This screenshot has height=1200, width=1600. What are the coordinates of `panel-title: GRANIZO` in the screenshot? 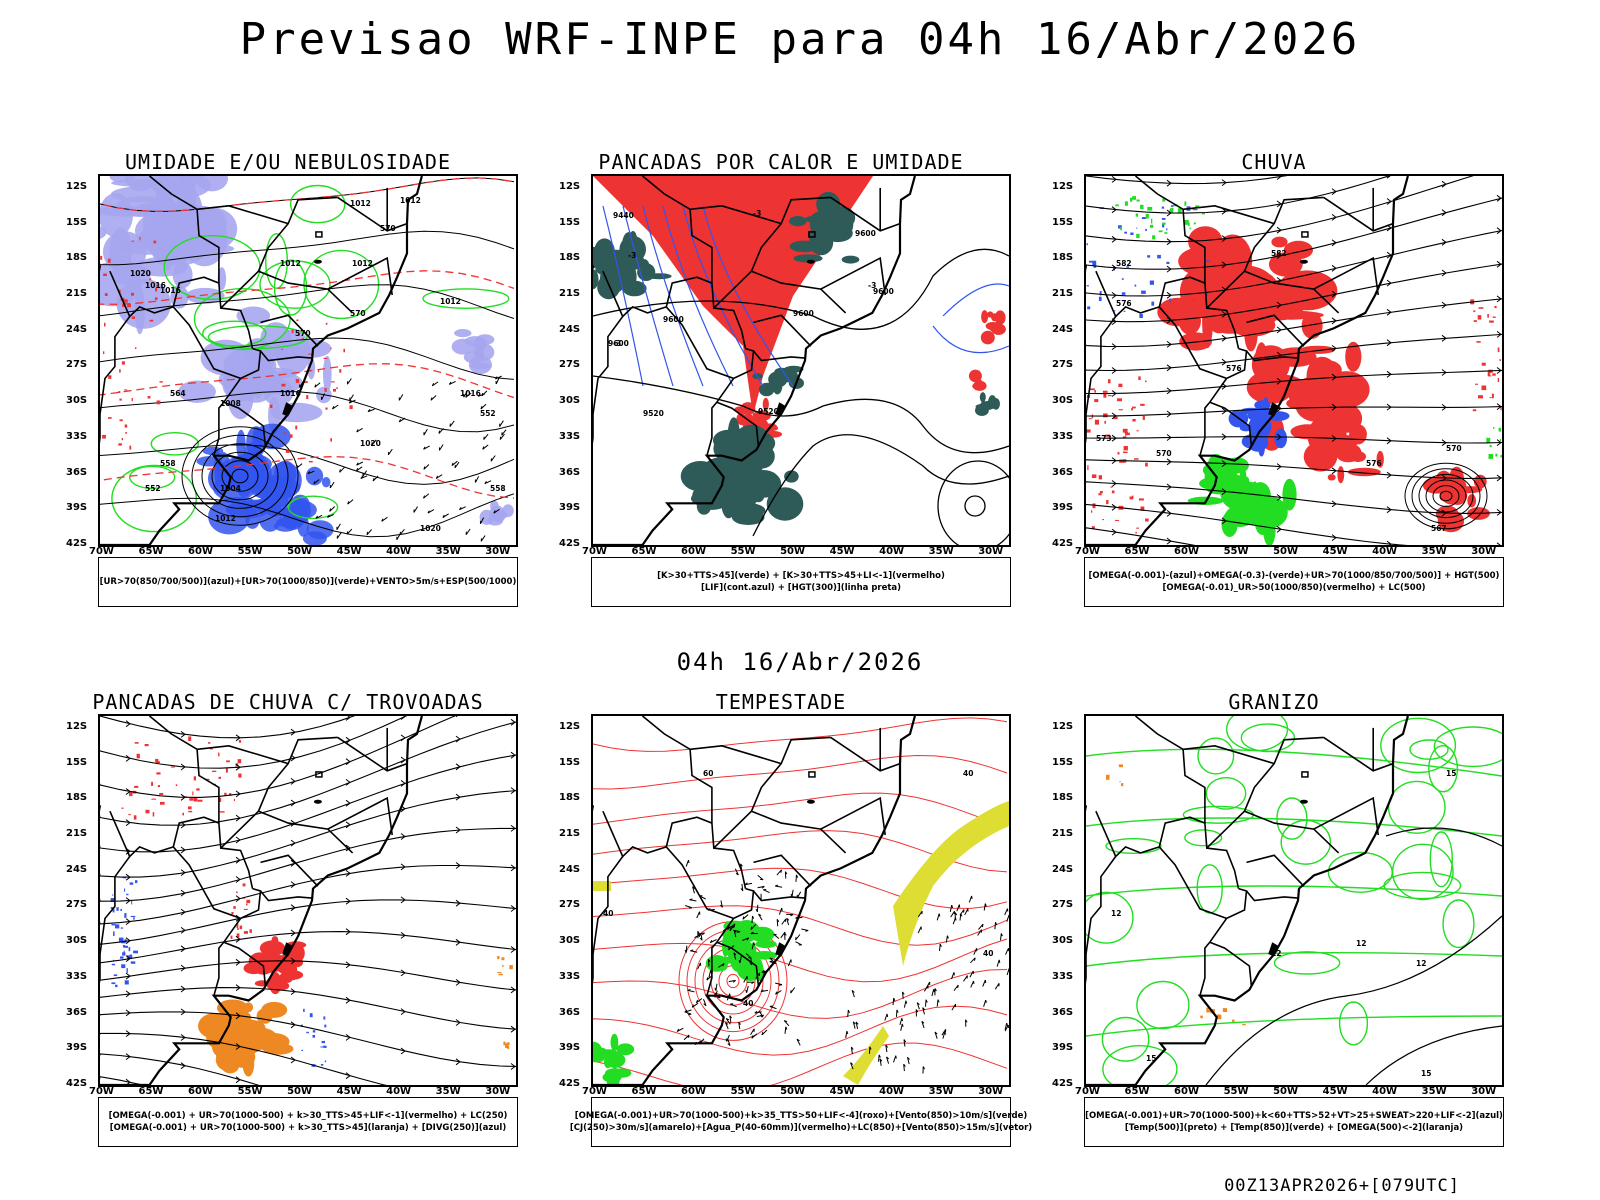 It's located at (1274, 702).